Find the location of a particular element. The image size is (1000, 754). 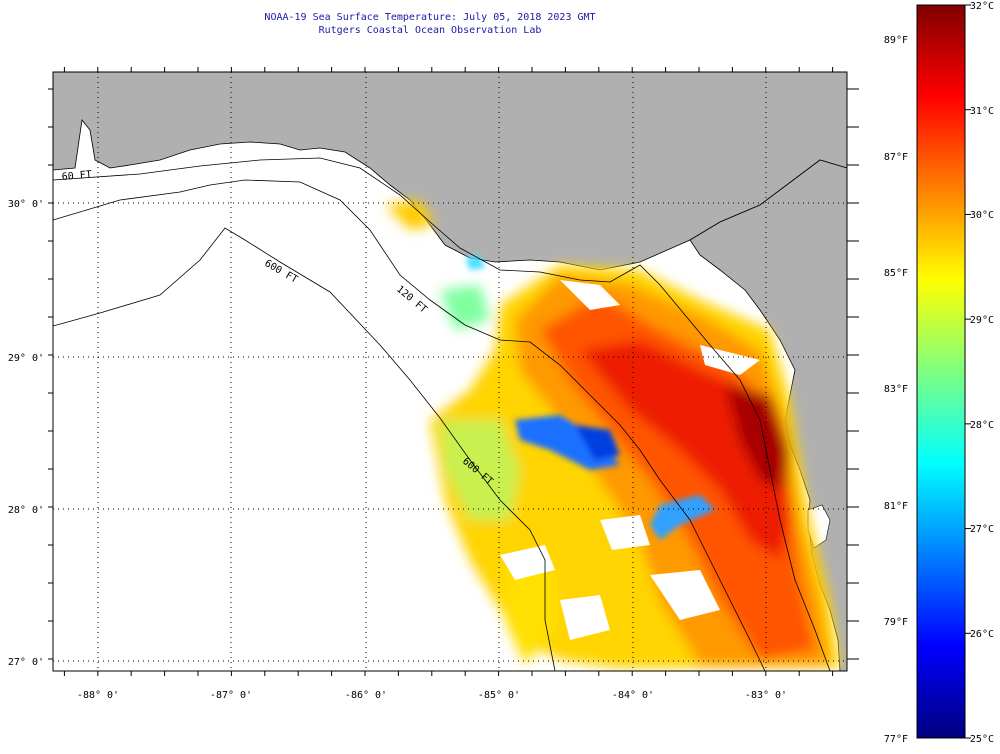

cool-patches is located at coordinates (590, 397).